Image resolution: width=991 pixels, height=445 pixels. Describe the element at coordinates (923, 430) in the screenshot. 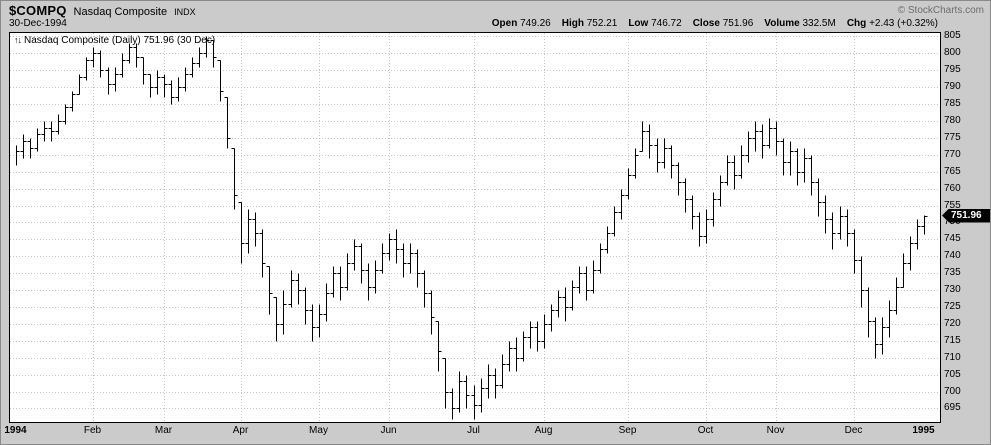

I see `x-axis-label: 1995` at that location.